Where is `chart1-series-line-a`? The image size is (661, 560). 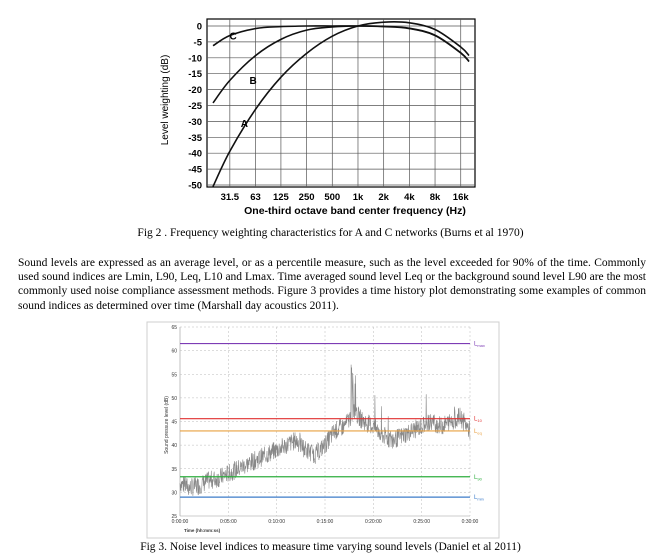
chart1-series-line-a is located at coordinates (341, 104).